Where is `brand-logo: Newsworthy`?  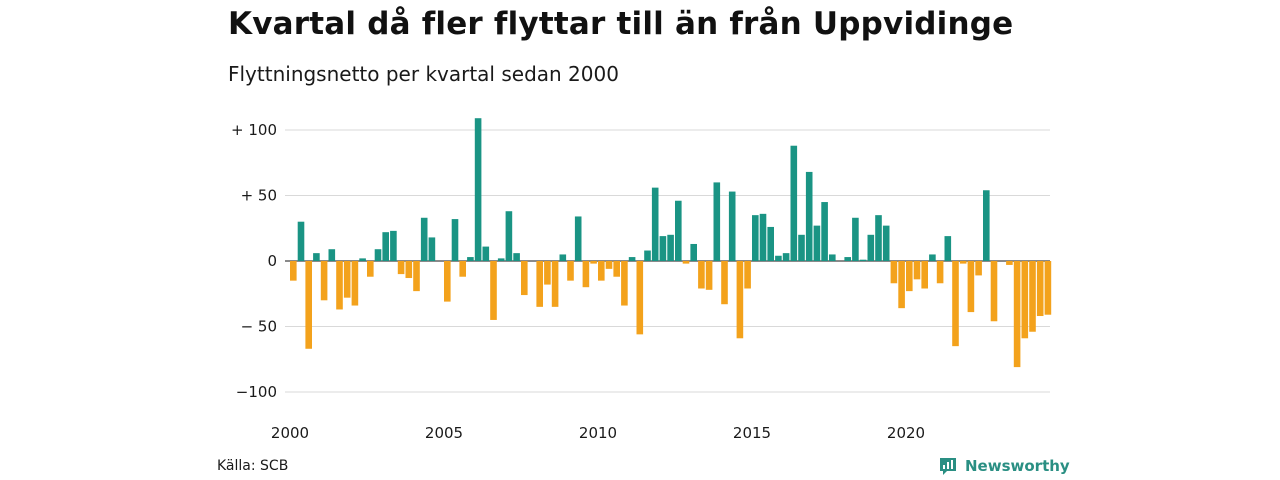 brand-logo: Newsworthy is located at coordinates (1004, 466).